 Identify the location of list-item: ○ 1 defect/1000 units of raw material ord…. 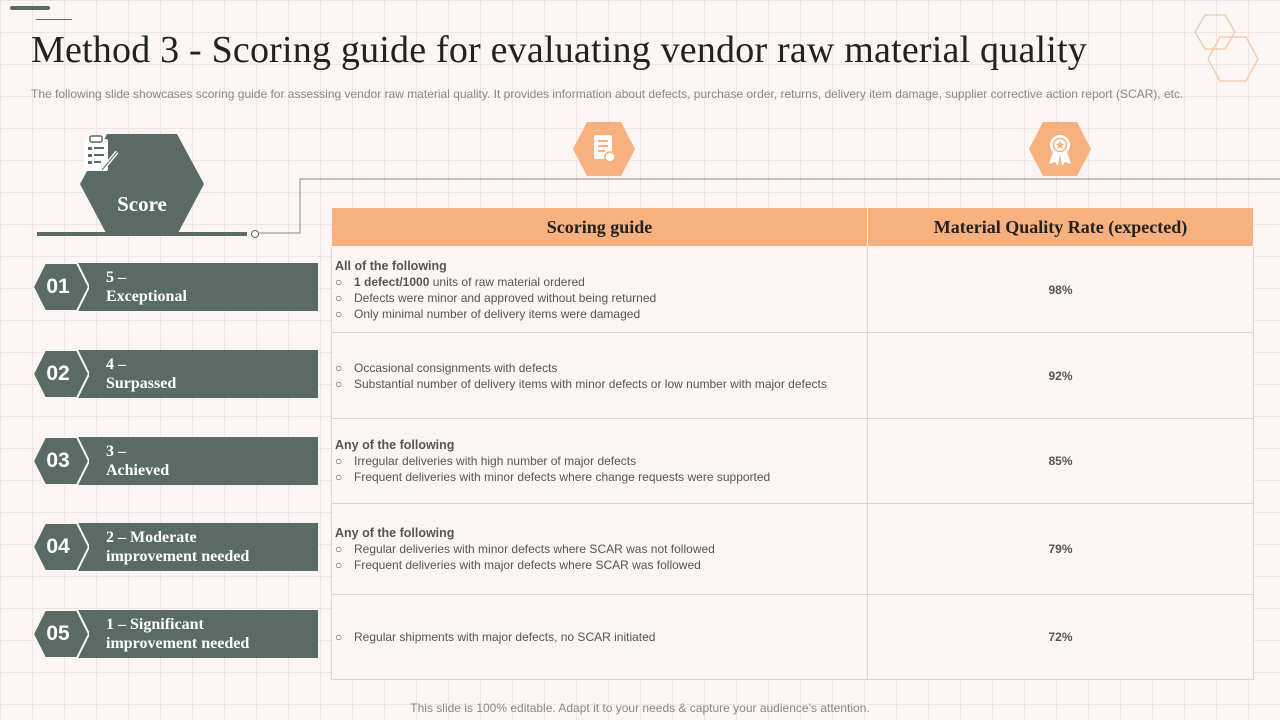
(599, 282).